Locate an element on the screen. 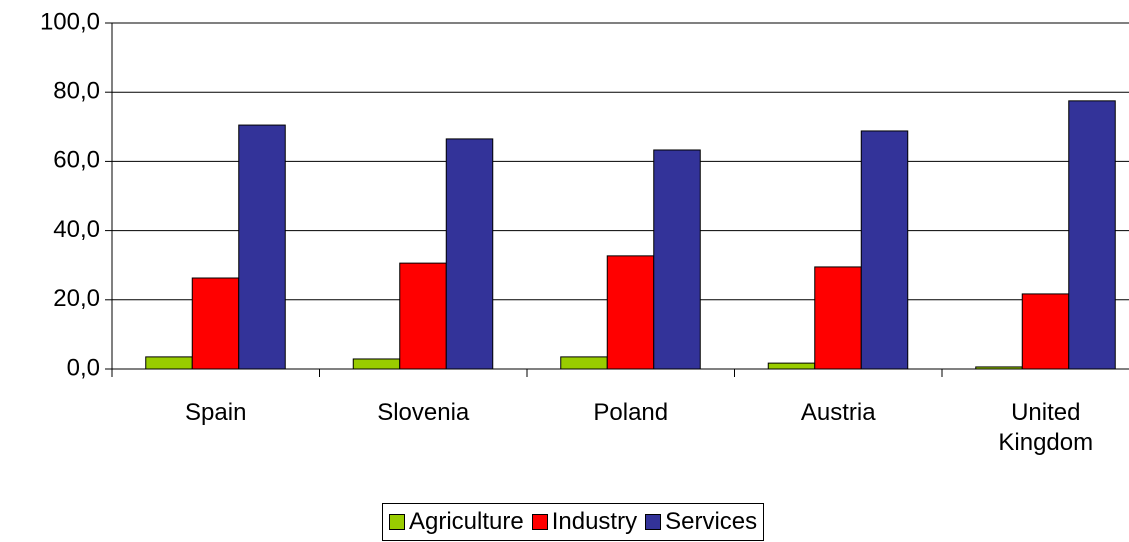  y-tick-label: 100,0 is located at coordinates (70, 21).